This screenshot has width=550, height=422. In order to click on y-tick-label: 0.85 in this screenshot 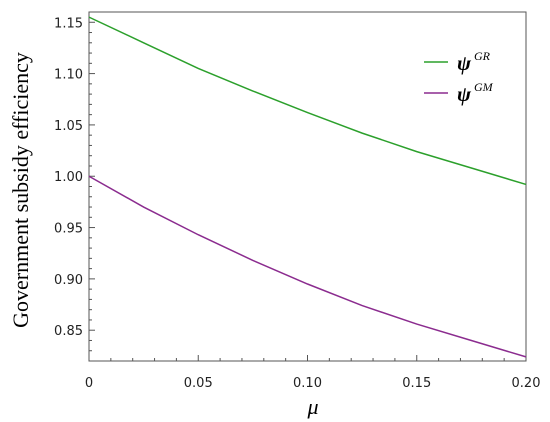, I will do `click(68, 331)`.